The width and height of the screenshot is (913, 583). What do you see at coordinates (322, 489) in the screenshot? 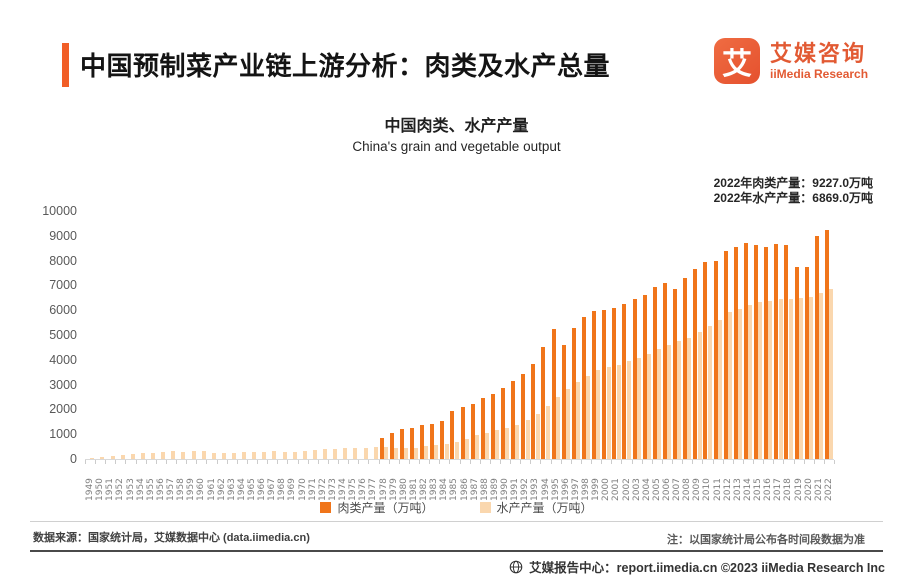
I see `x-axis-label: 1972` at bounding box center [322, 489].